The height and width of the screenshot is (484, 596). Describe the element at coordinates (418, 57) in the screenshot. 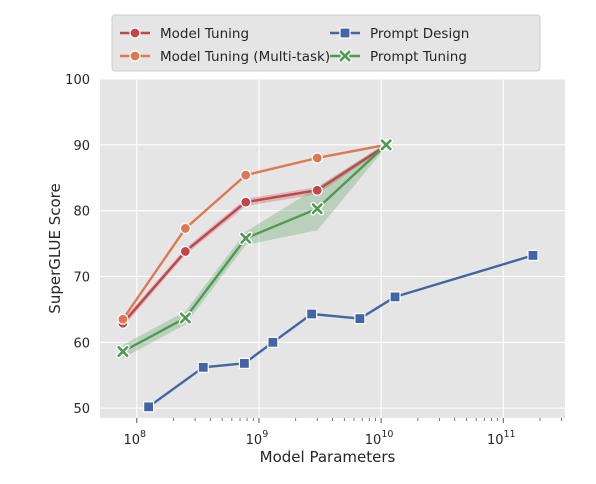

I see `legend-label: Prompt Tuning` at that location.